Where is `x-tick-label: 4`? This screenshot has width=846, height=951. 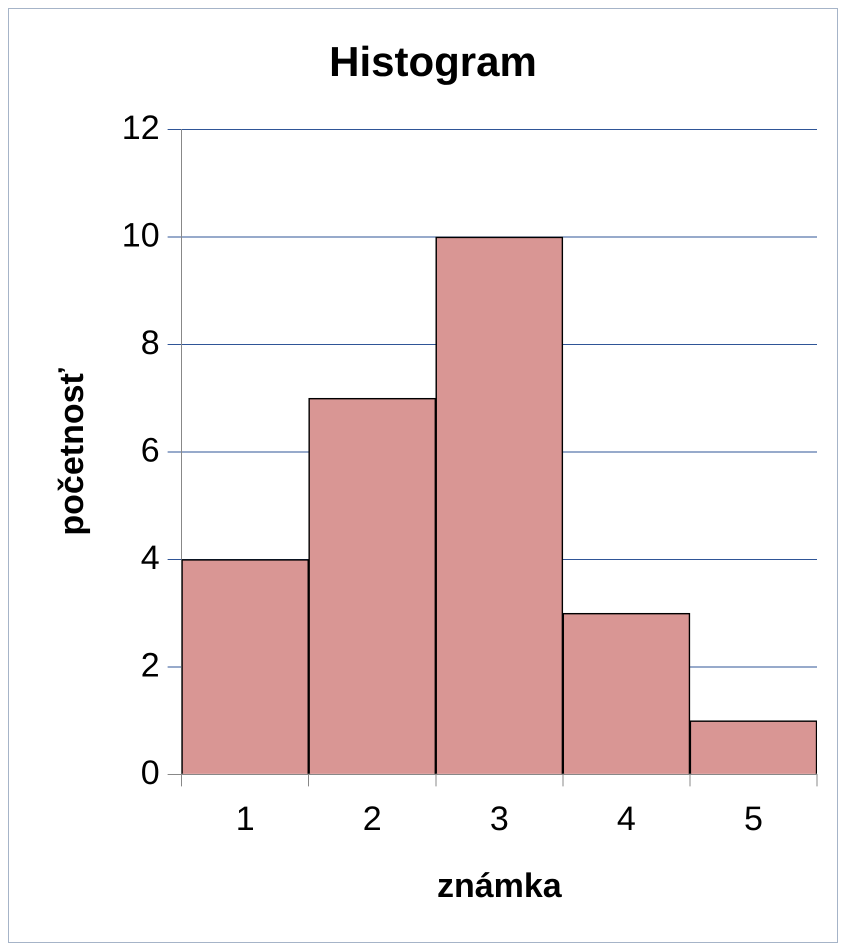
x-tick-label: 4 is located at coordinates (626, 819).